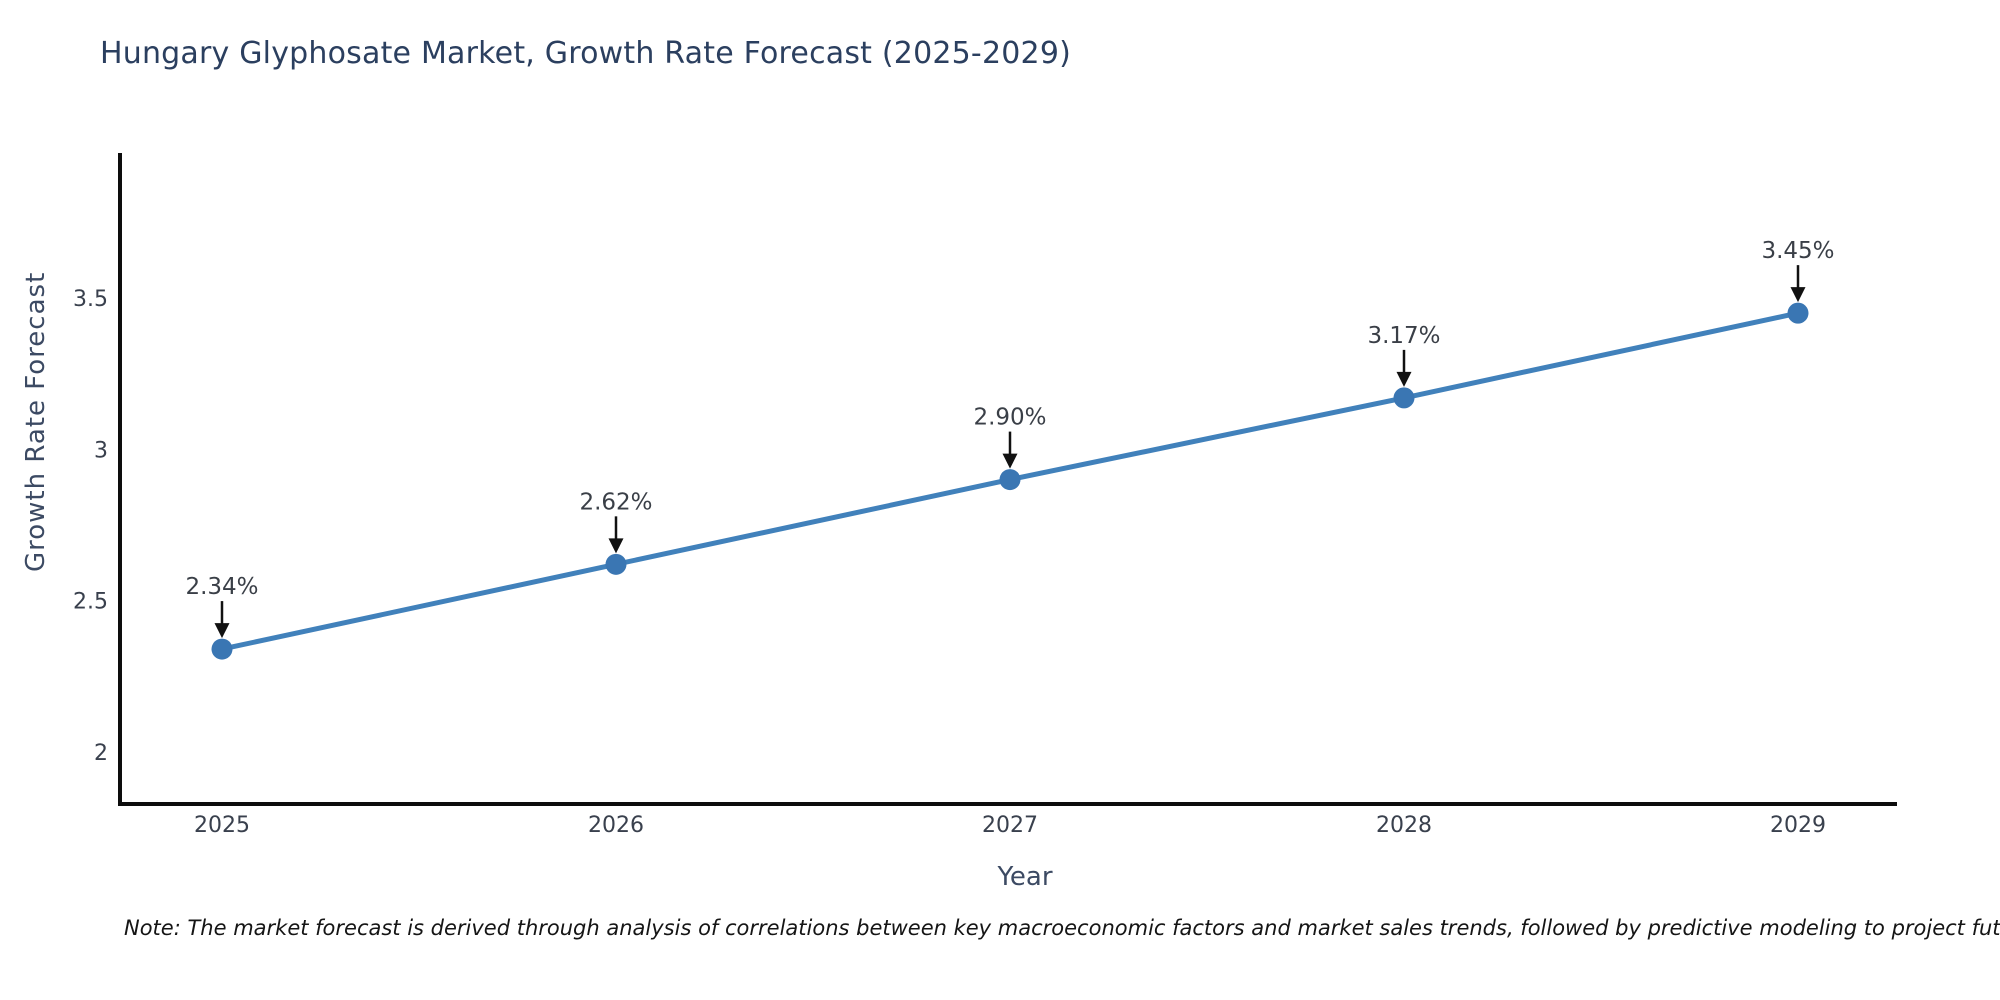  I want to click on data-point-label: 3.17%, so click(1403, 336).